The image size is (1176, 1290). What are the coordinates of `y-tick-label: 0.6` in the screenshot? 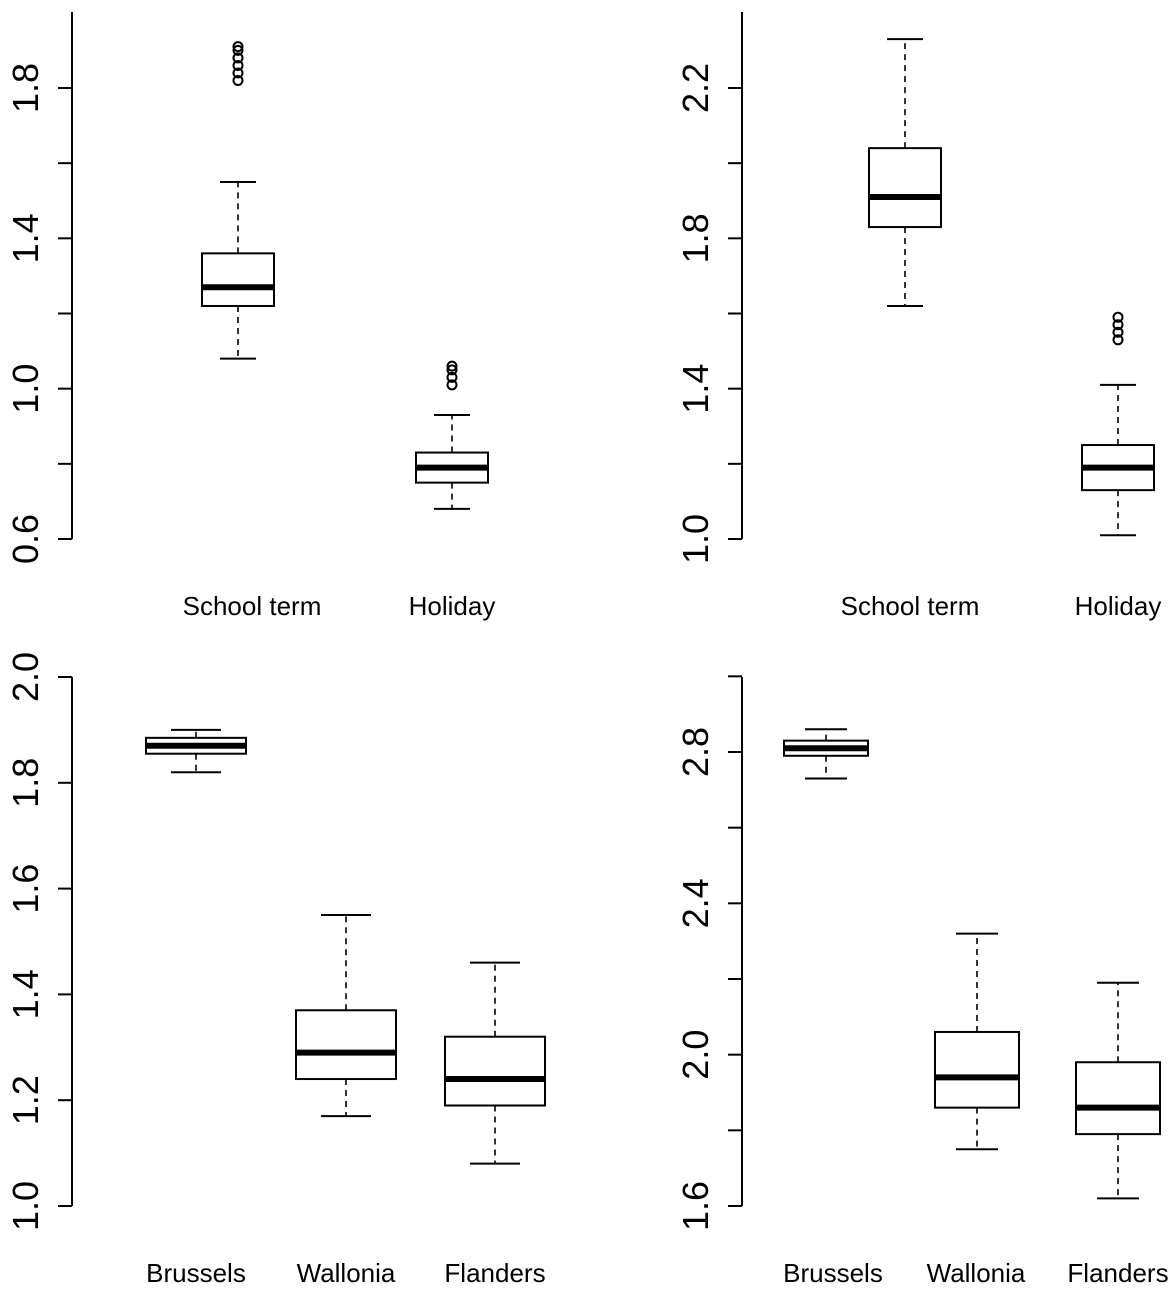 It's located at (25, 539).